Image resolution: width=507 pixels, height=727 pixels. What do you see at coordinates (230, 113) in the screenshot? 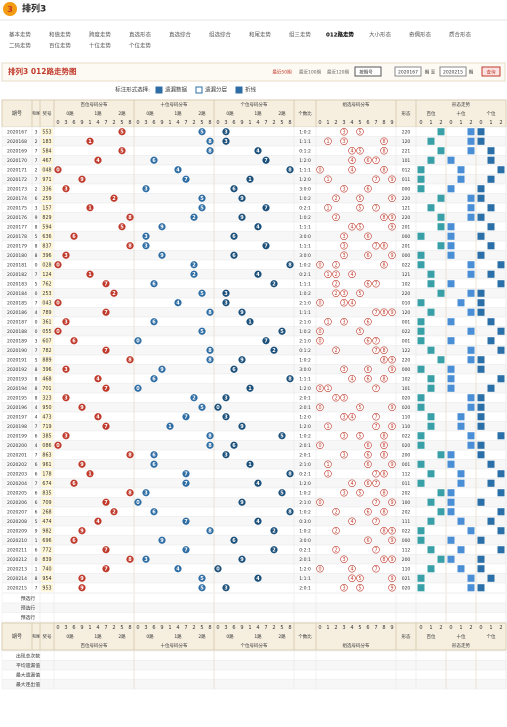
I see `road-header: 0路` at bounding box center [230, 113].